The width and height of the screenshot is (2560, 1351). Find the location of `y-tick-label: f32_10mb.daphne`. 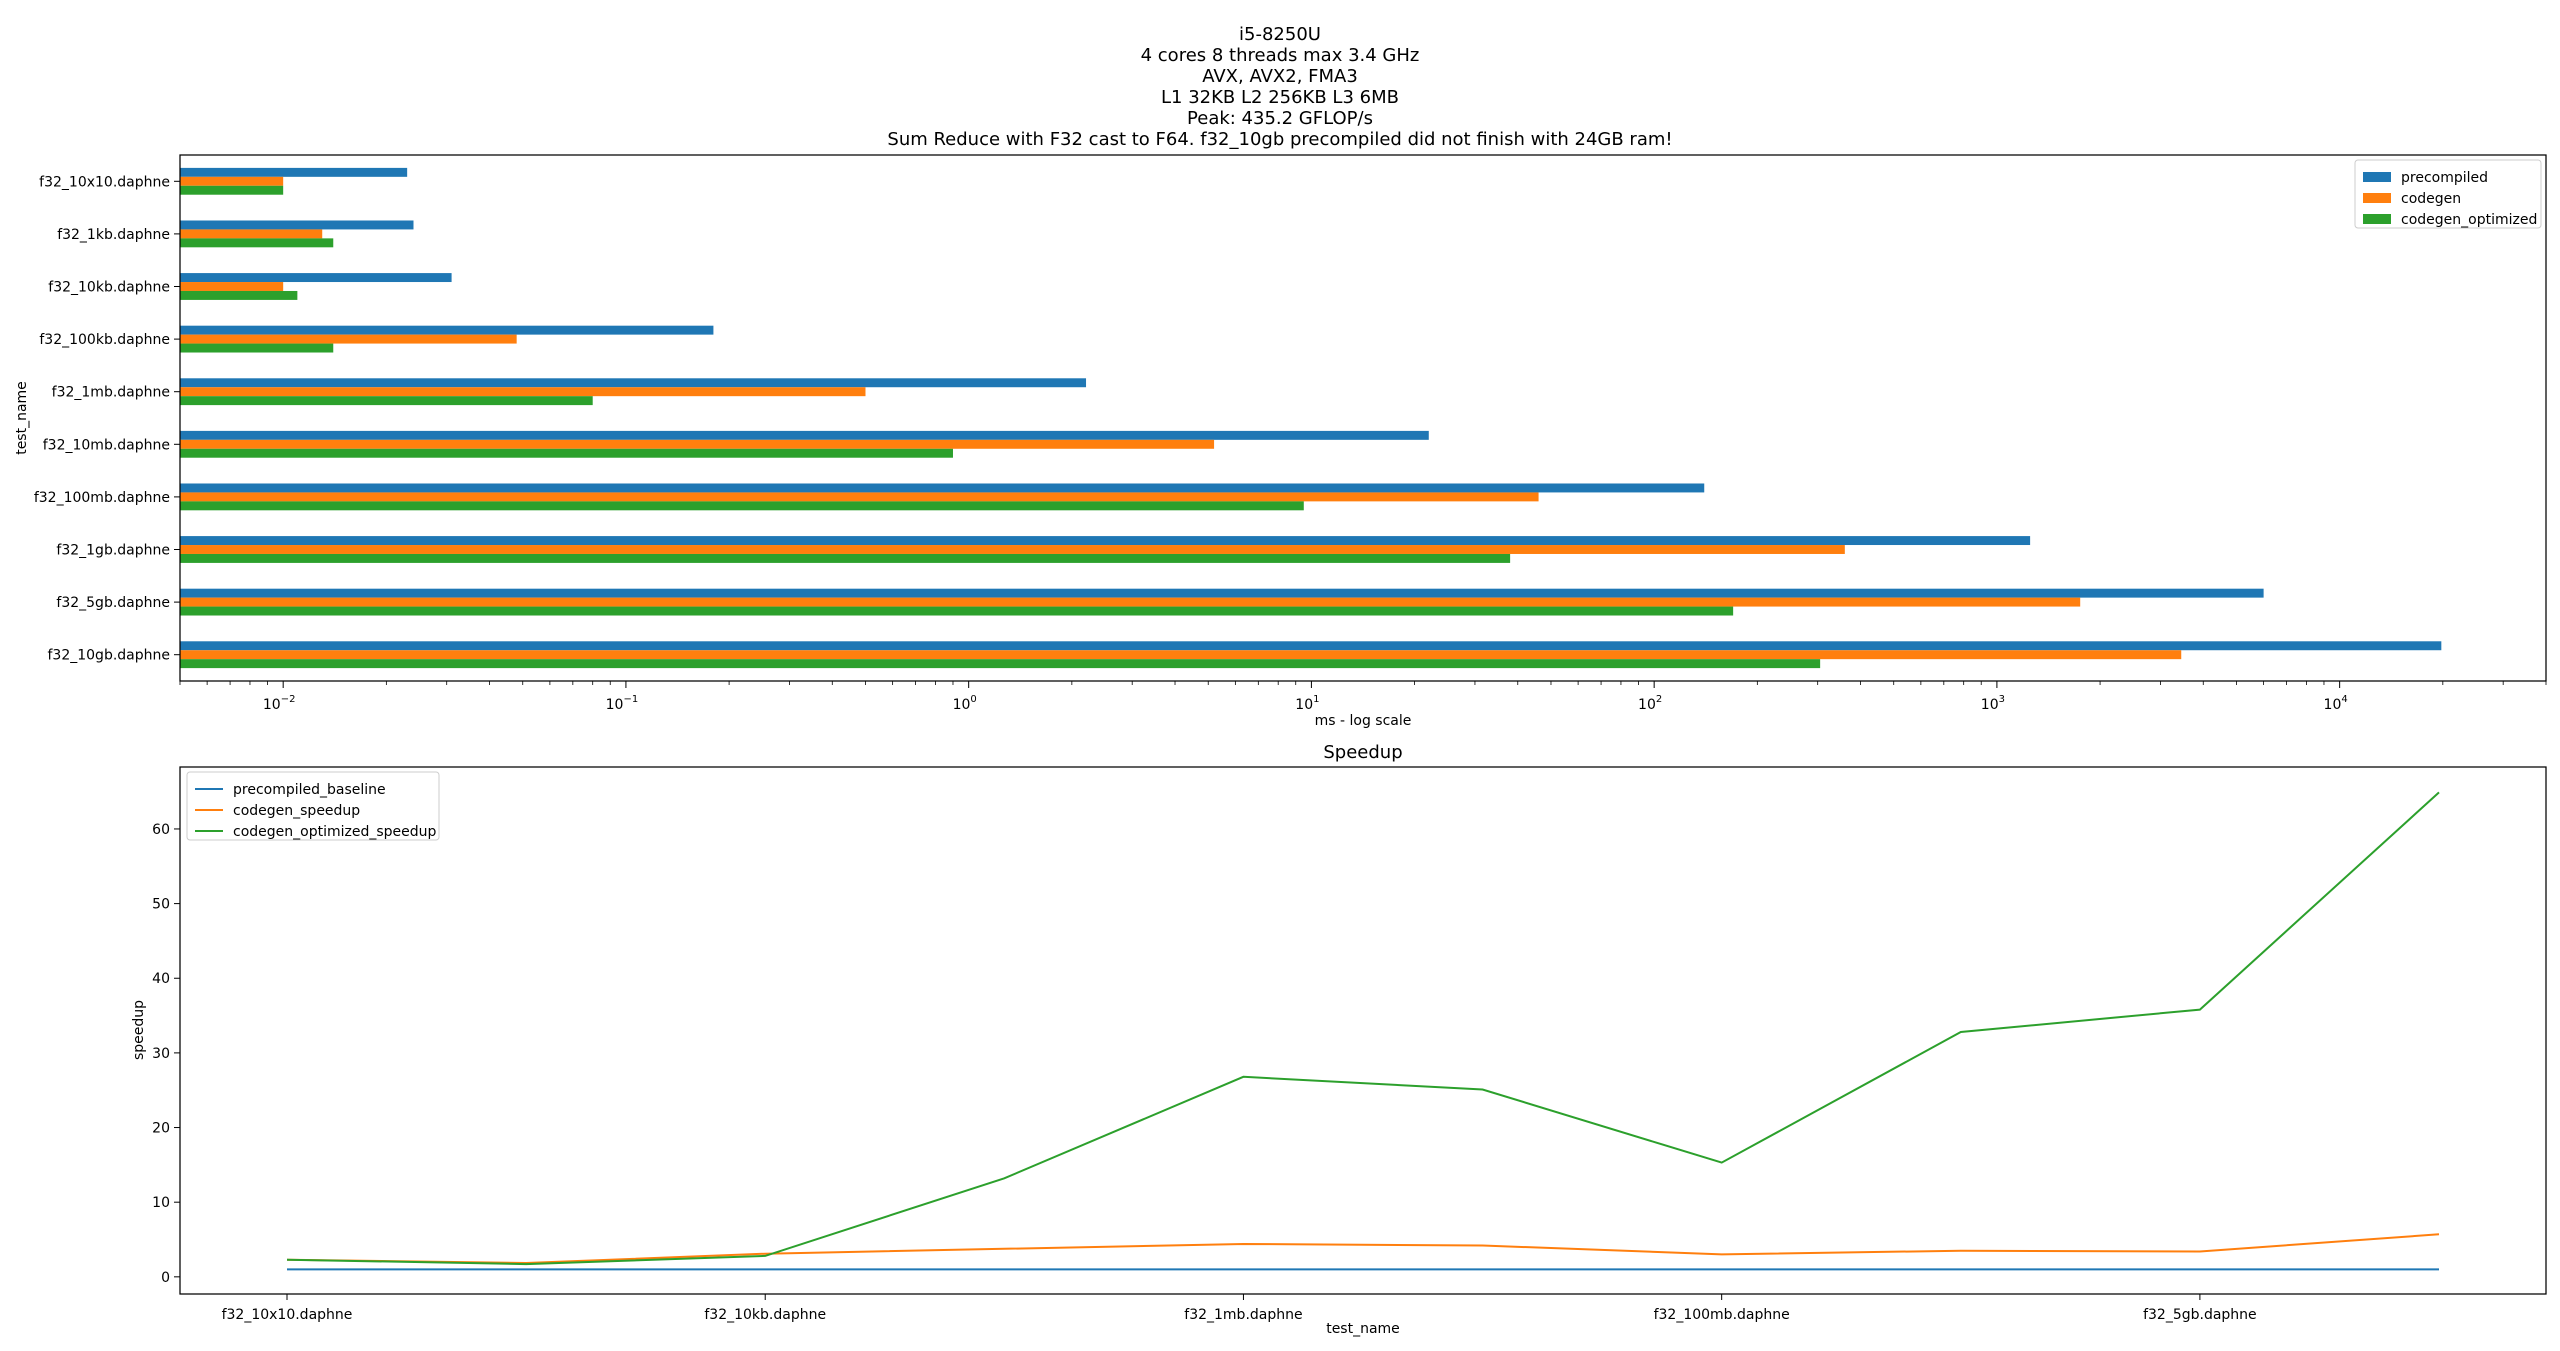

y-tick-label: f32_10mb.daphne is located at coordinates (106, 445).